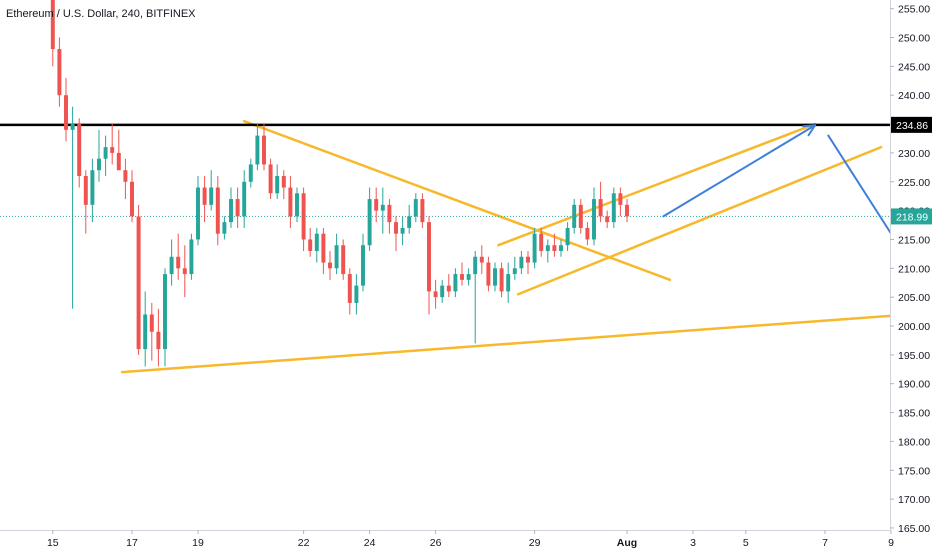 This screenshot has height=555, width=932. Describe the element at coordinates (505, 344) in the screenshot. I see `trendline-lower-ascending` at that location.